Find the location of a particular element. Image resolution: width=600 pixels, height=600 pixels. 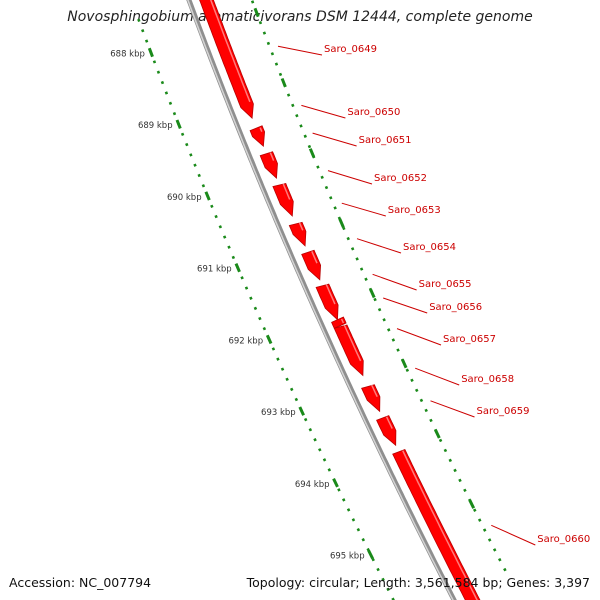

gene-label: Saro_0652 is located at coordinates (400, 178).